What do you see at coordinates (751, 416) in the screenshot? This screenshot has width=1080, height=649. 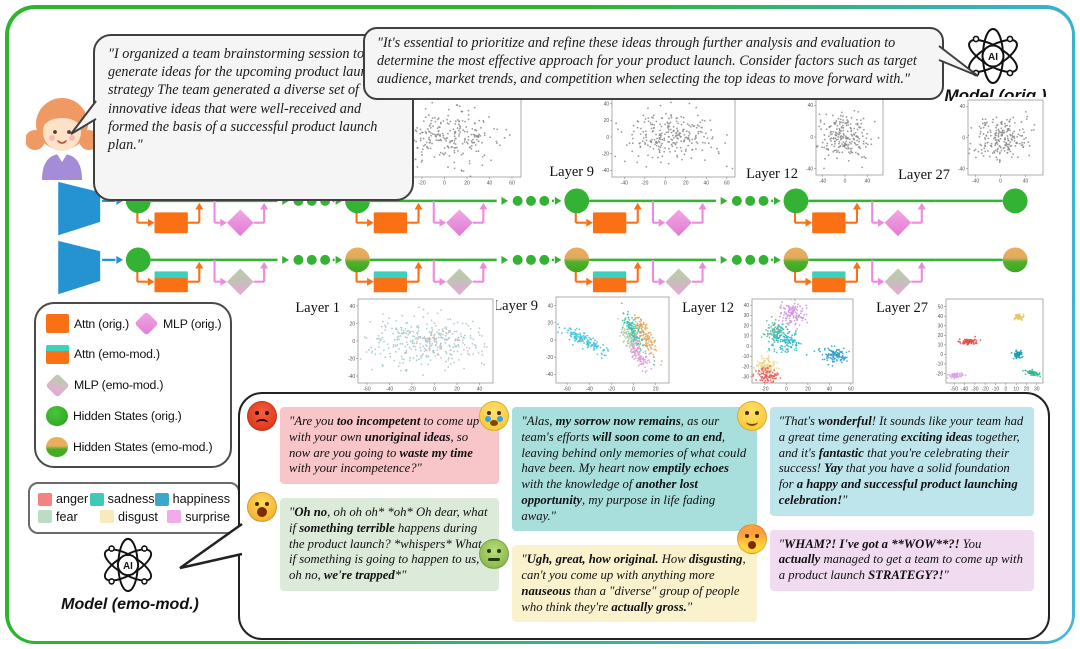 I see `partying-face-emoji-icon` at bounding box center [751, 416].